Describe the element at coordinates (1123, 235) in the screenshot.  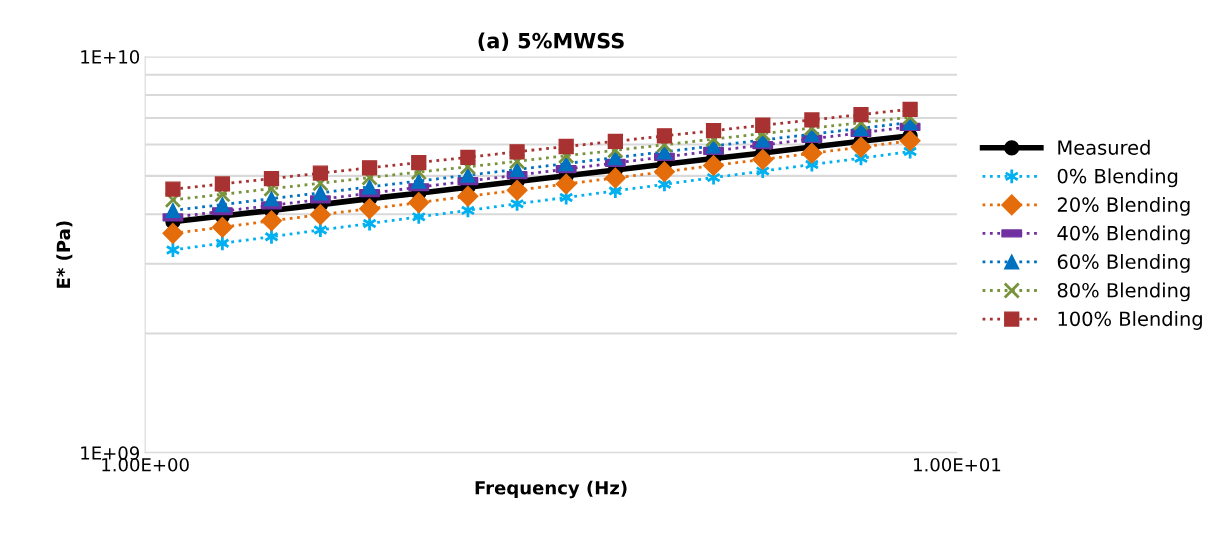
I see `legend-label: 40% Blending` at that location.